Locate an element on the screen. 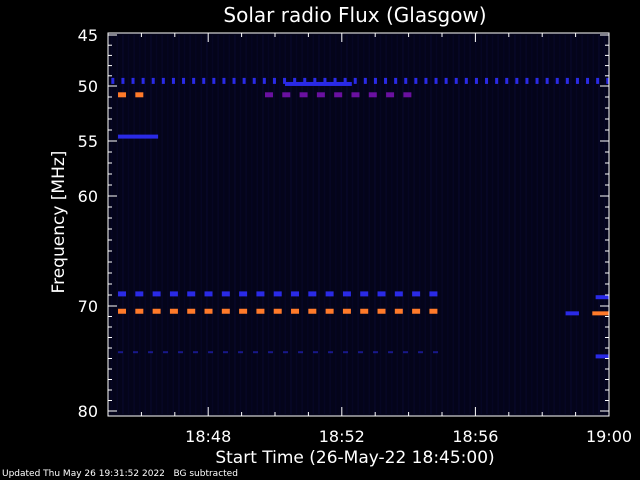  y-tick-label: 80 is located at coordinates (88, 411).